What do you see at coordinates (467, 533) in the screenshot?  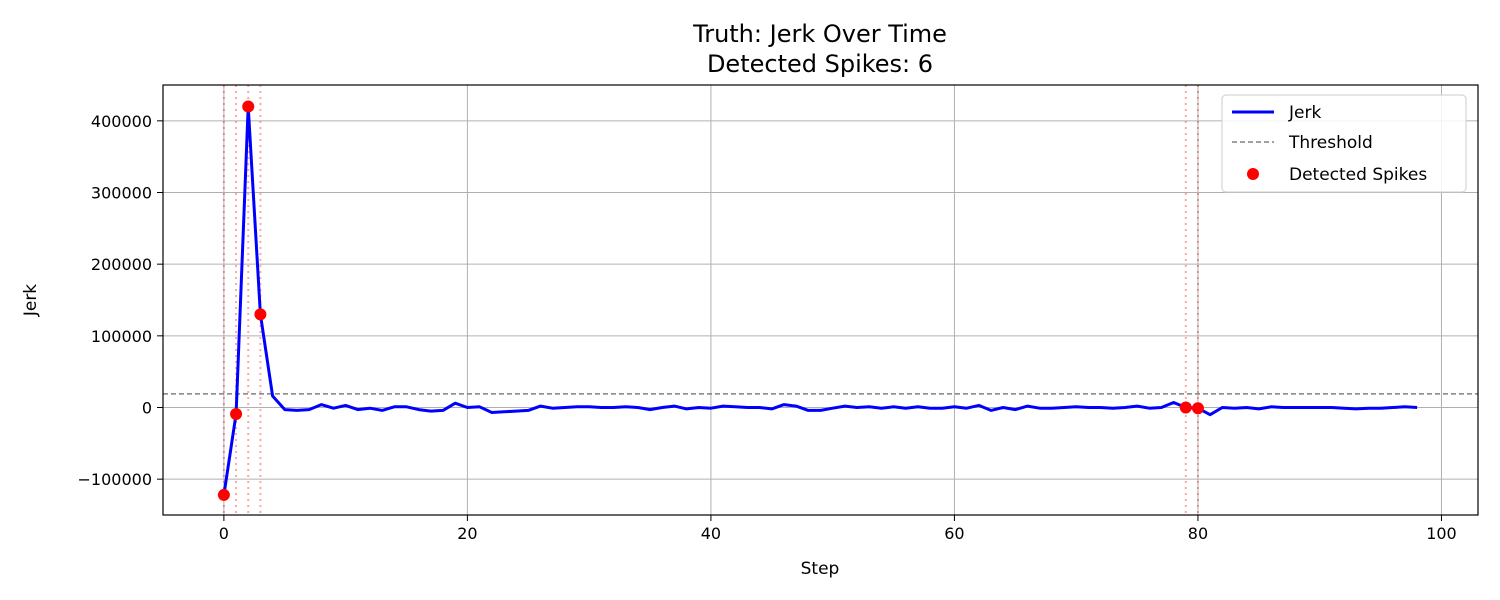 I see `x-tick-label: 20` at bounding box center [467, 533].